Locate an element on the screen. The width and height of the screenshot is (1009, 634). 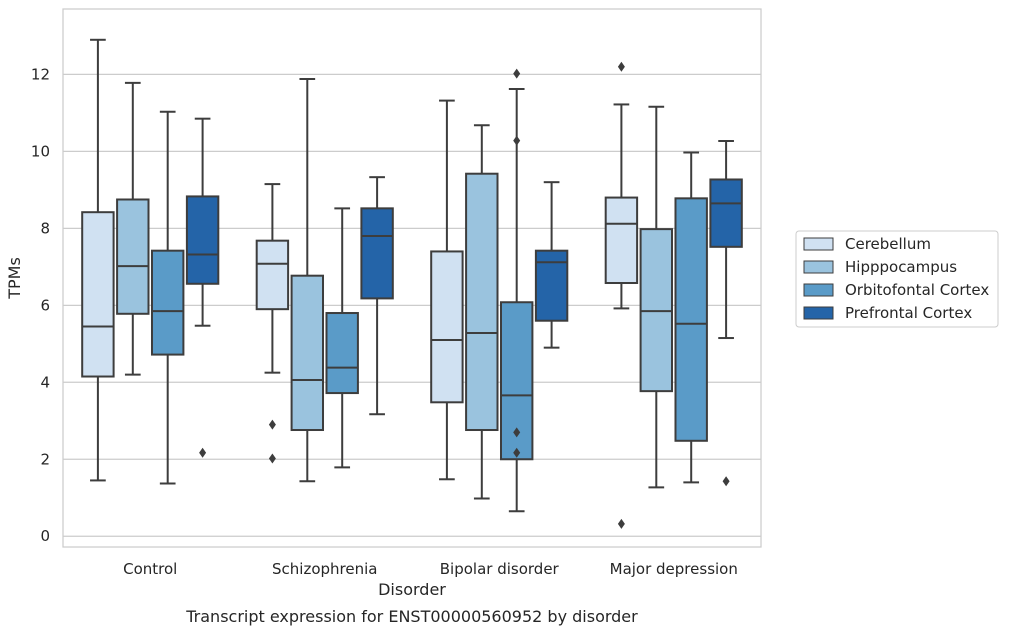
x-tick-label: Major depression is located at coordinates (674, 569).